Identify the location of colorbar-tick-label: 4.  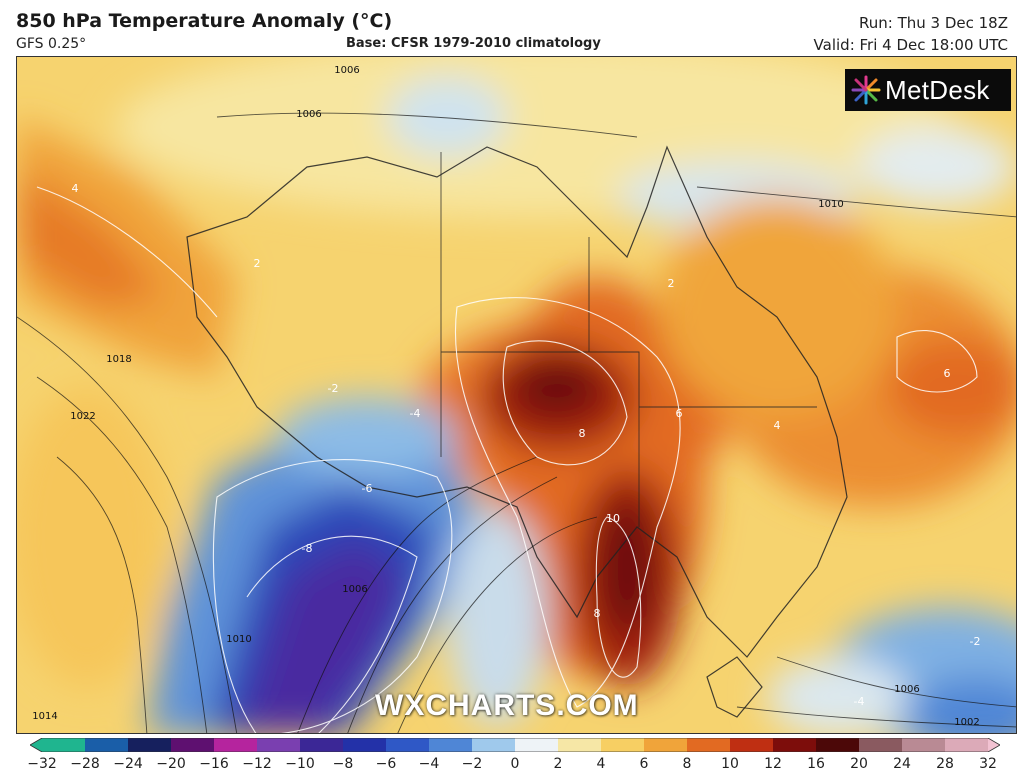
(601, 764).